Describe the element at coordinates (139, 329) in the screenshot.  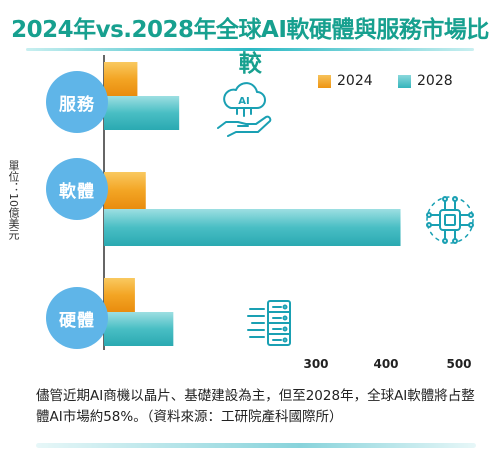
I see `bar-hardware-2028` at that location.